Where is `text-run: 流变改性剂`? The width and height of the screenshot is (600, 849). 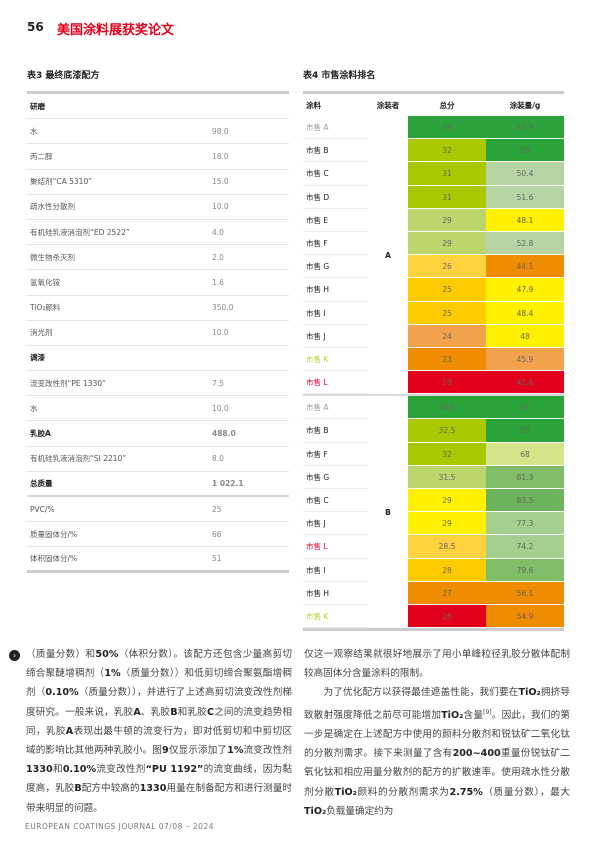 text-run: 流变改性剂 is located at coordinates (121, 770).